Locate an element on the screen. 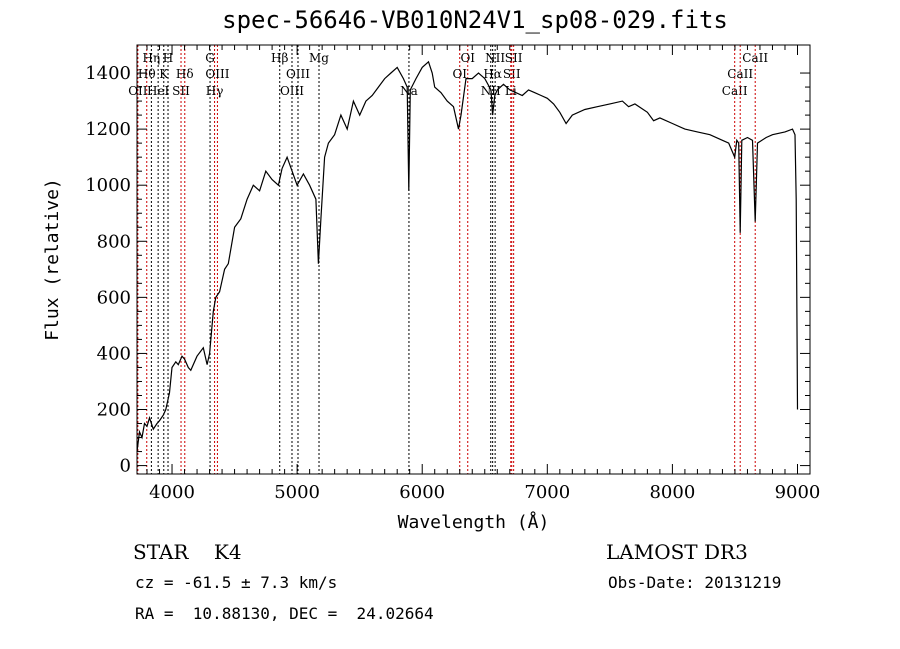 Image resolution: width=900 pixels, height=649 pixels. line-label: G is located at coordinates (210, 58).